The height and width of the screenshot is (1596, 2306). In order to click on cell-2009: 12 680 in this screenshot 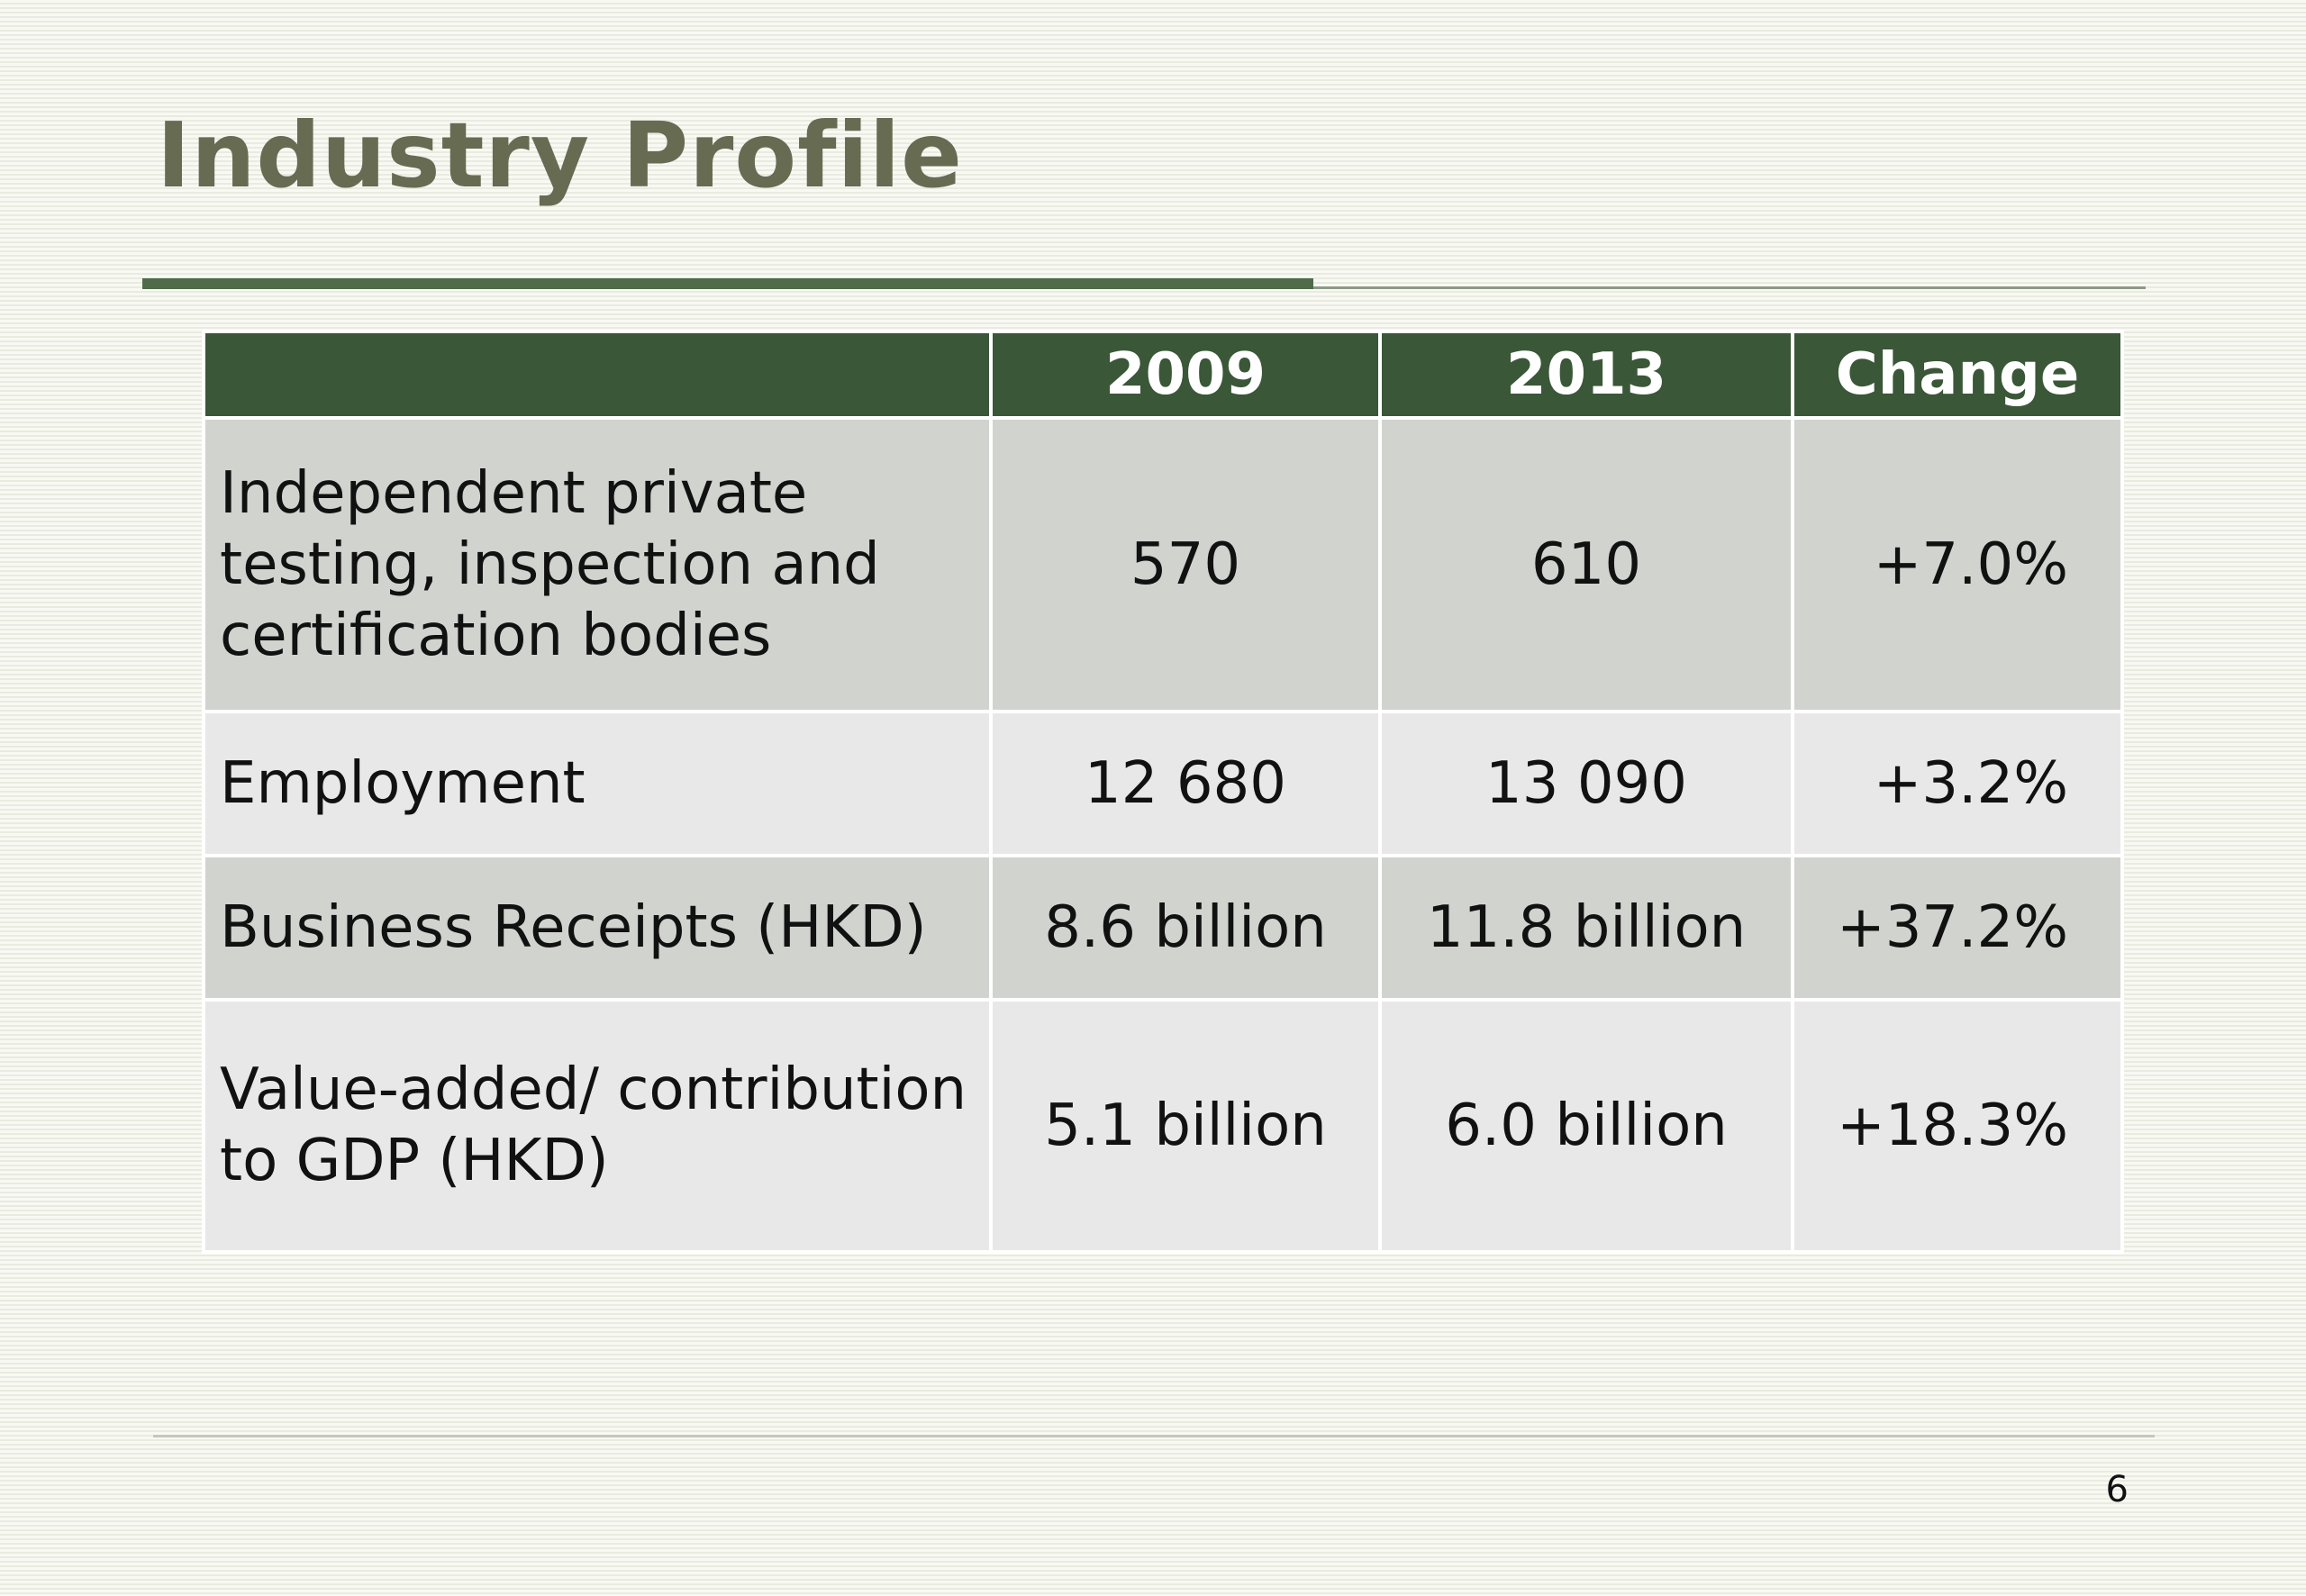, I will do `click(1185, 783)`.